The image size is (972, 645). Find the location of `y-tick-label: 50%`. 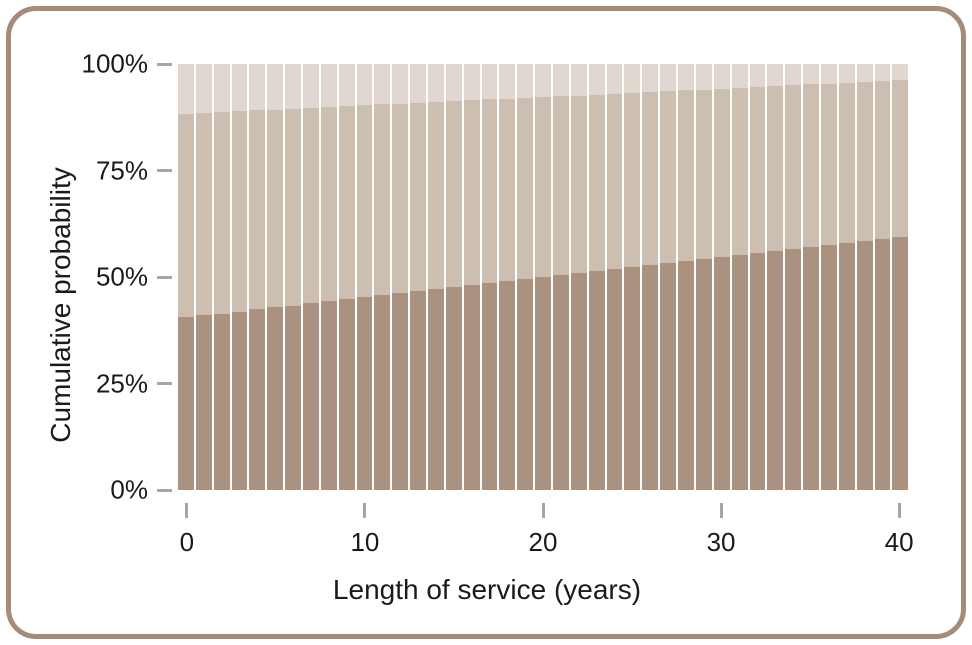

y-tick-label: 50% is located at coordinates (121, 276).